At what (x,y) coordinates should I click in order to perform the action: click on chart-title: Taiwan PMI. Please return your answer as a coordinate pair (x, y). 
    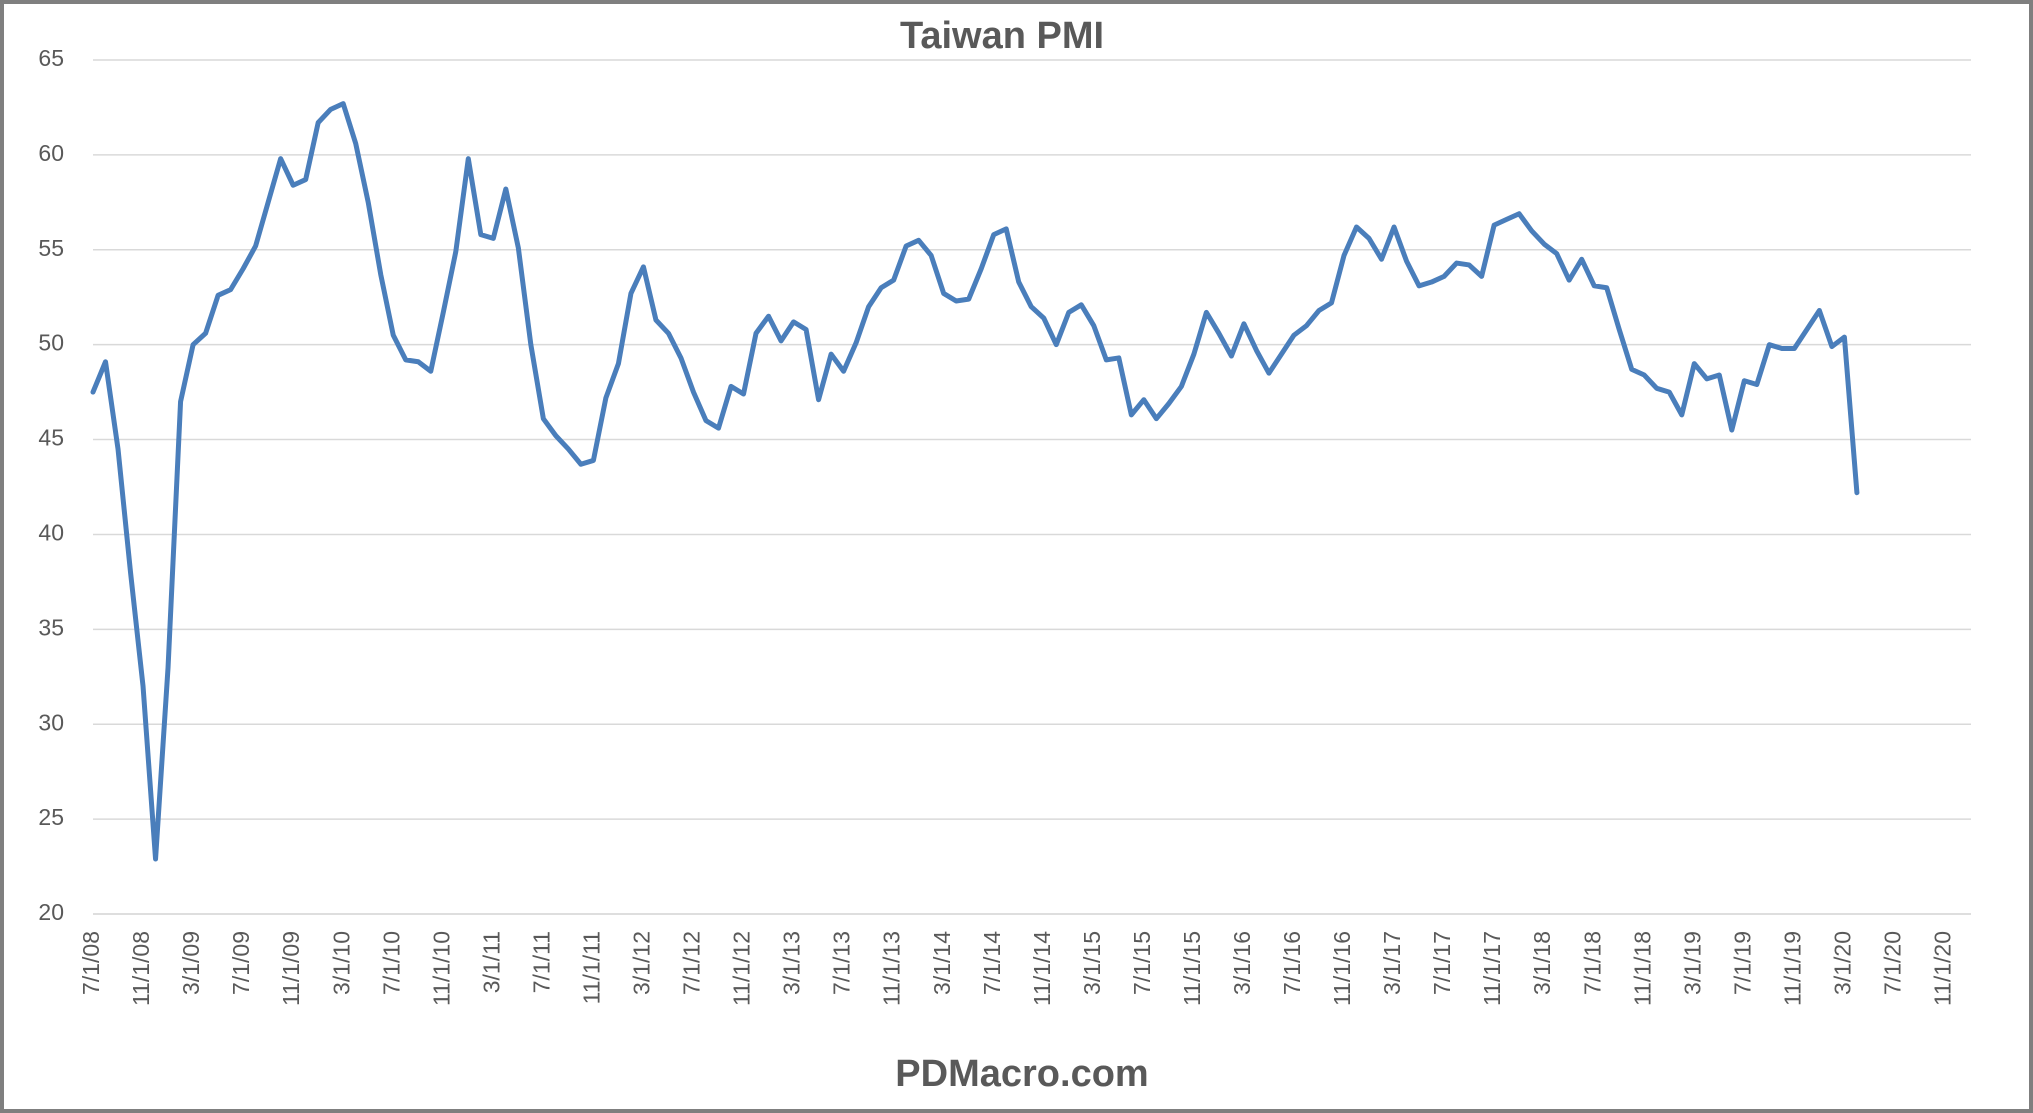
    Looking at the image, I should click on (1002, 36).